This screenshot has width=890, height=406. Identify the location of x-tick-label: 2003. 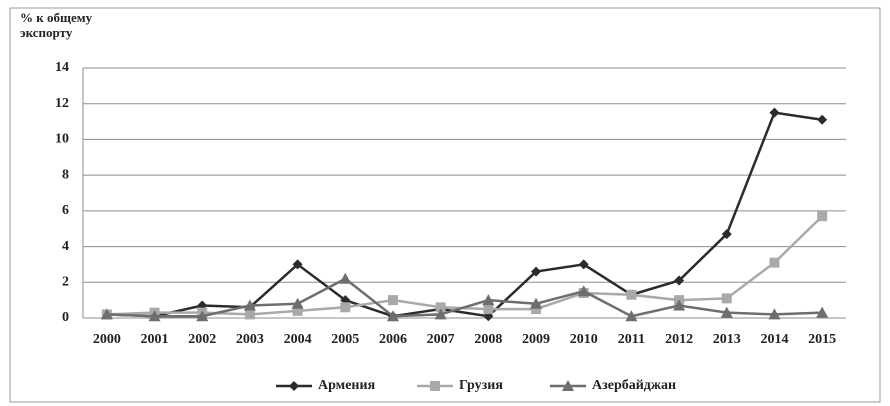
(250, 339).